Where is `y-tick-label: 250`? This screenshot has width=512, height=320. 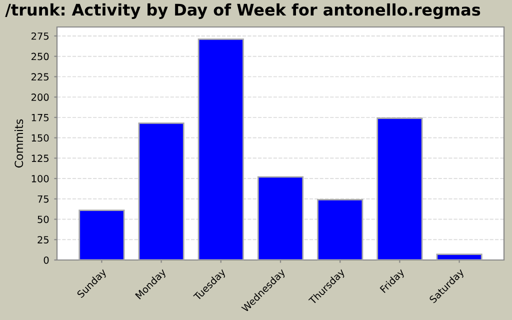
y-tick-label: 250 is located at coordinates (40, 56).